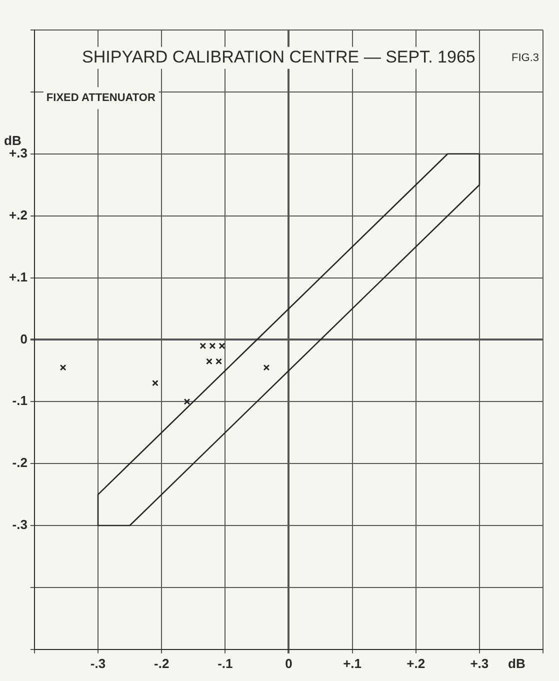  What do you see at coordinates (18, 276) in the screenshot?
I see `y-tick-label: +.1` at bounding box center [18, 276].